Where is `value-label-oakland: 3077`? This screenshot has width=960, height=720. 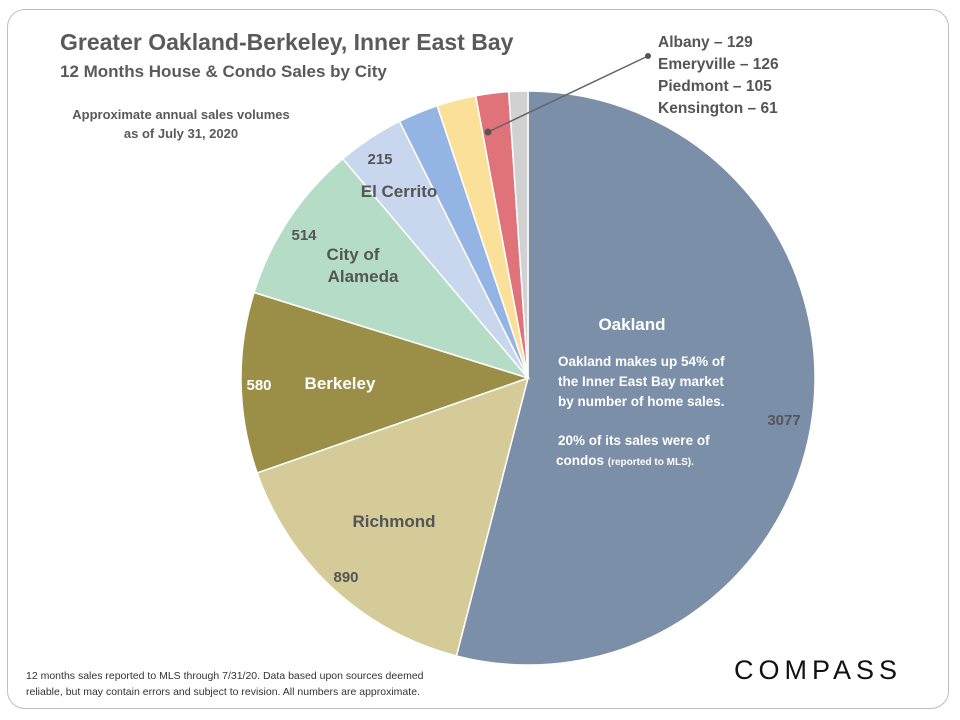 value-label-oakland: 3077 is located at coordinates (783, 420).